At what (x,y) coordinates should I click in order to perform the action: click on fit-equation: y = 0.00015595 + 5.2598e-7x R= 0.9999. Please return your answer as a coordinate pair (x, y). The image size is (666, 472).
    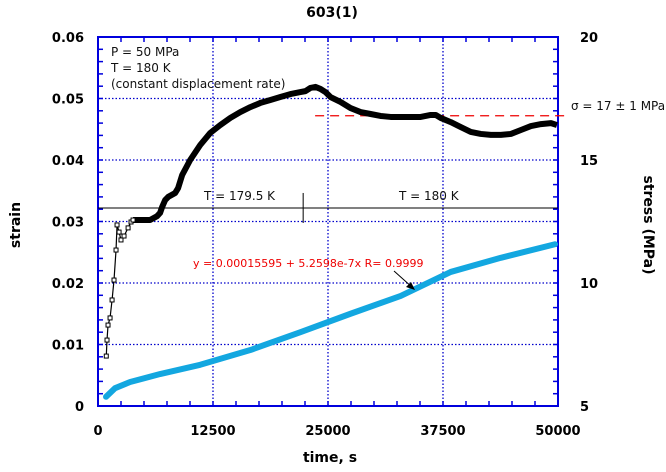
    Looking at the image, I should click on (308, 263).